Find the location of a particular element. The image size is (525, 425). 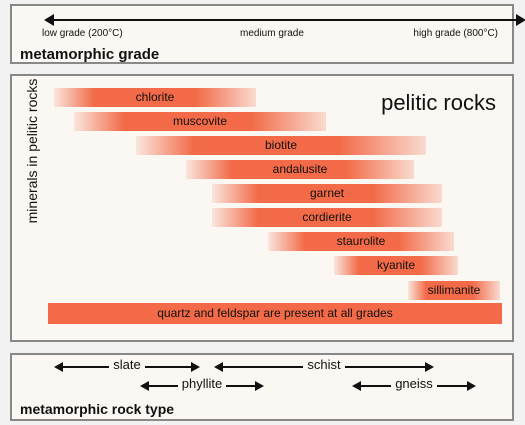

phyllite-label: phyllite is located at coordinates (202, 383).